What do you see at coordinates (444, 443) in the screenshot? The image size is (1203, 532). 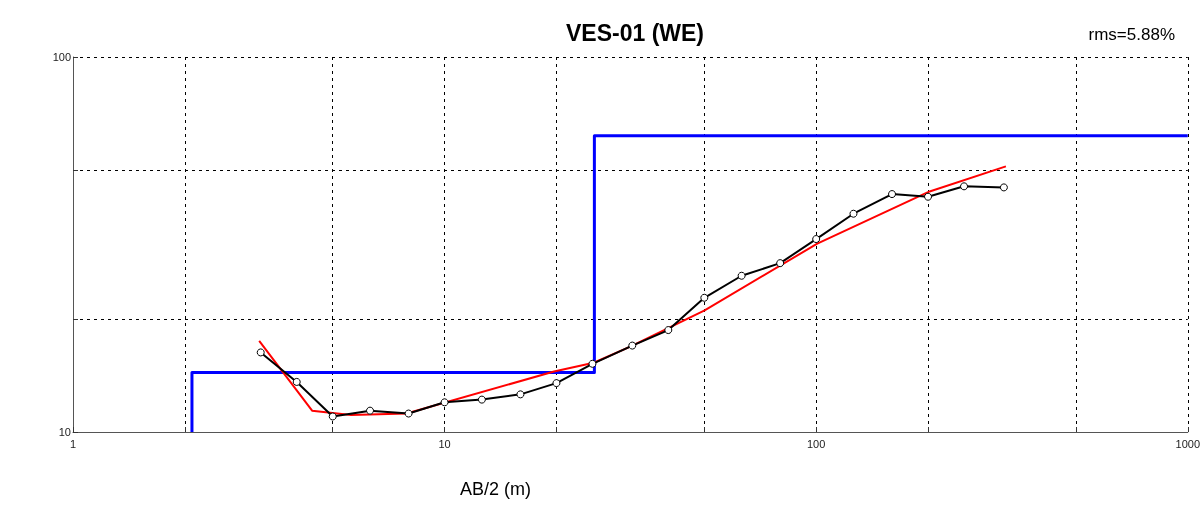 I see `x-tick-label: 10` at bounding box center [444, 443].